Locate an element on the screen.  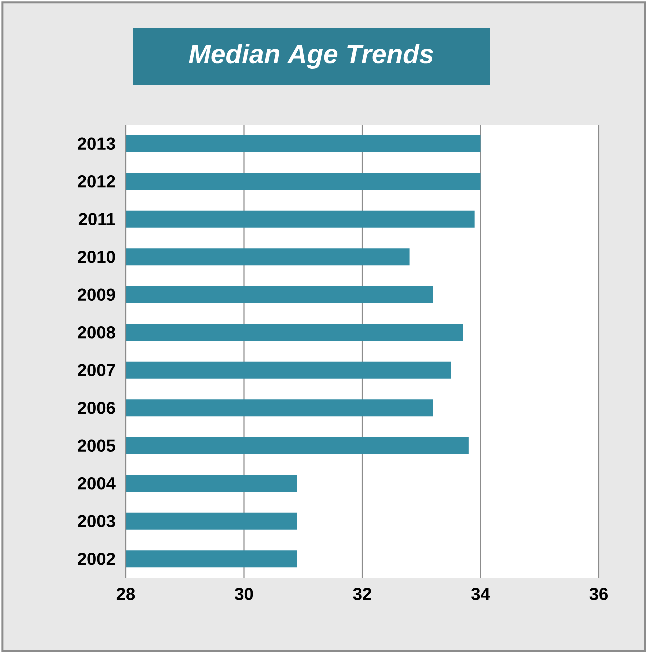
y-tick-label: 2010 is located at coordinates (97, 257).